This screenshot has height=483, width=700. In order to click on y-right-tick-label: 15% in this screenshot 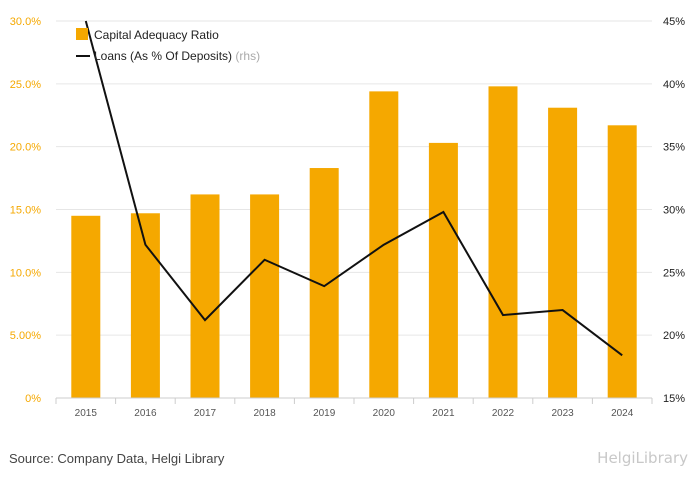, I will do `click(674, 399)`.